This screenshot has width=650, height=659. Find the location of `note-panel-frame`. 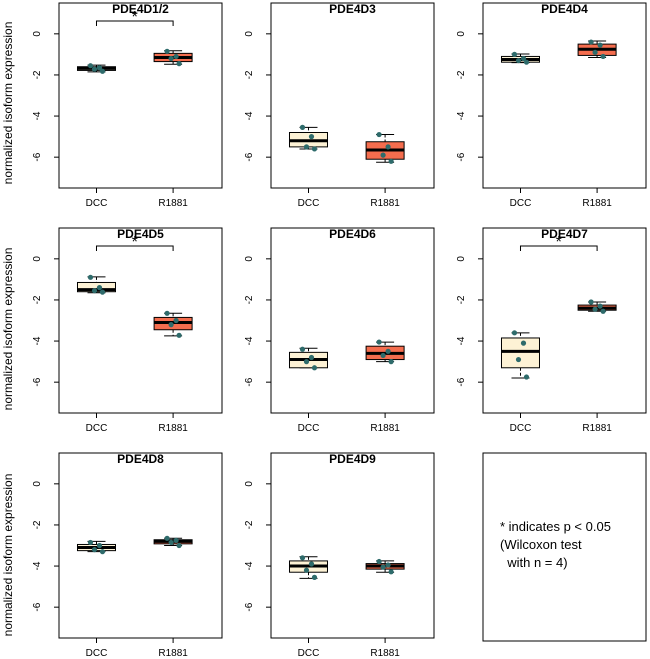

note-panel-frame is located at coordinates (564, 547).